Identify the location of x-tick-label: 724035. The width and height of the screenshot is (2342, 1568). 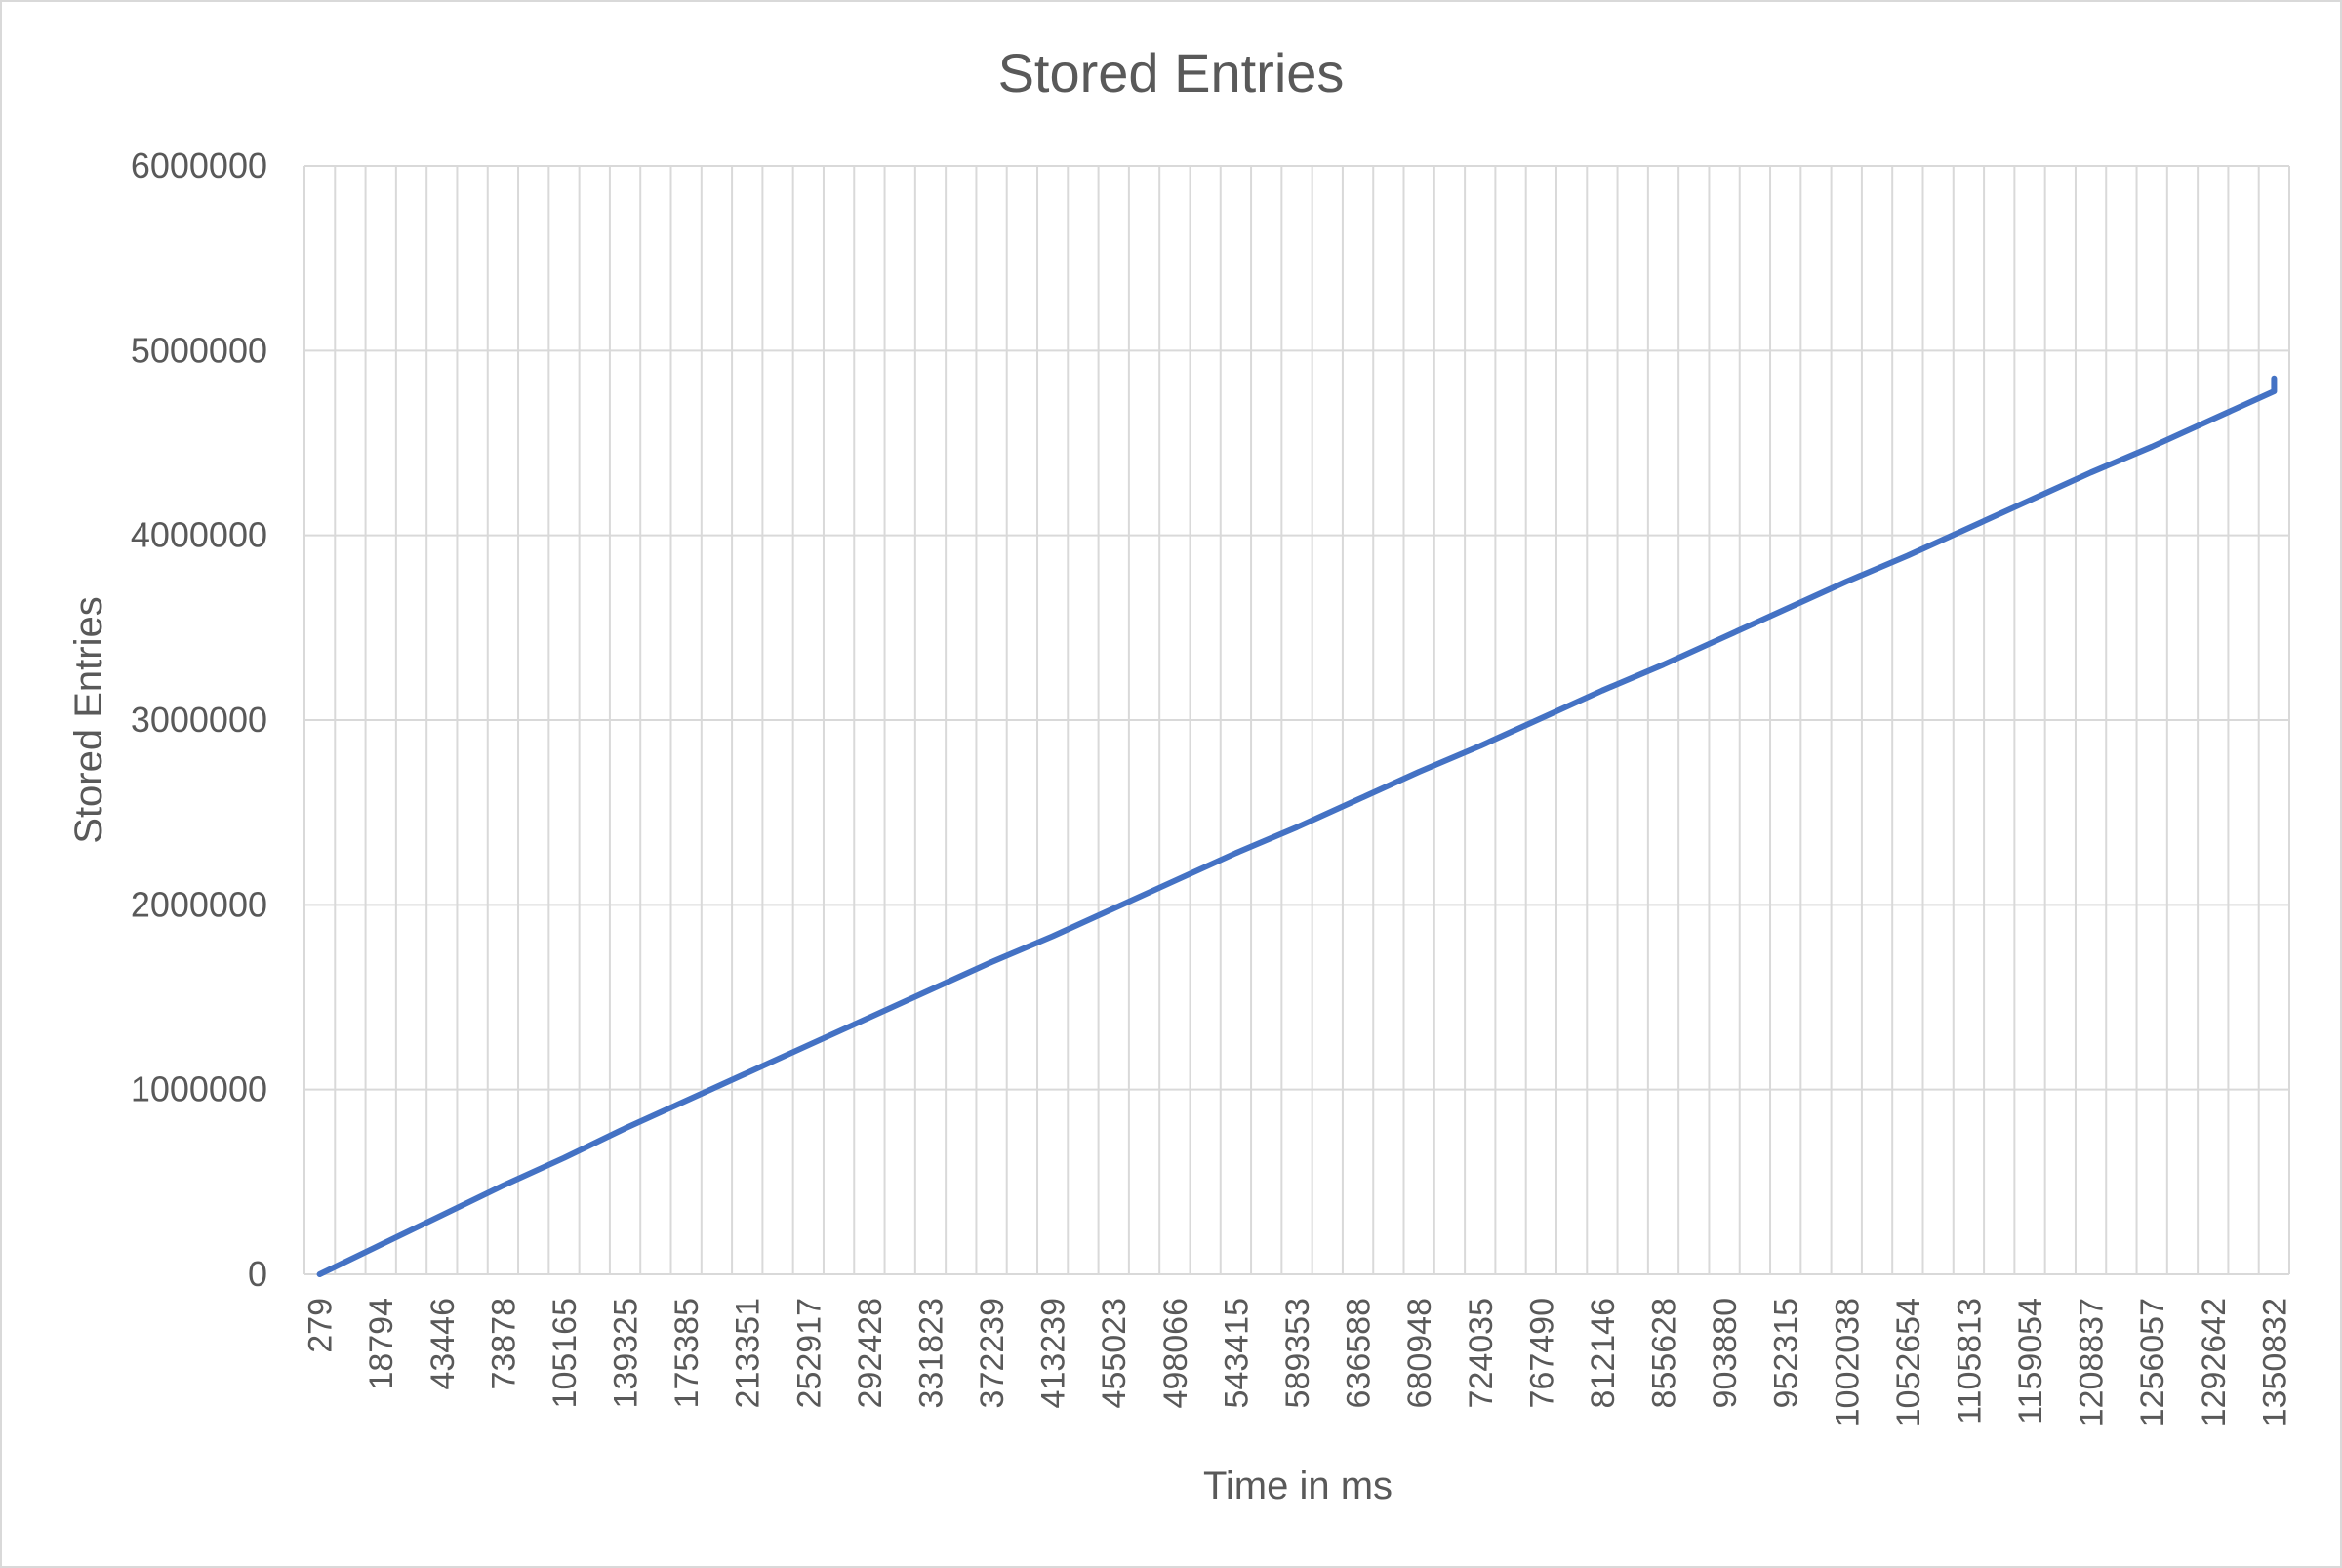
(1481, 1353).